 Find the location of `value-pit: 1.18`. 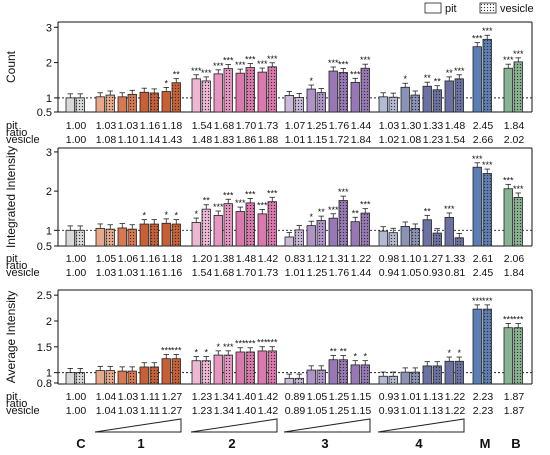

value-pit: 1.18 is located at coordinates (172, 259).